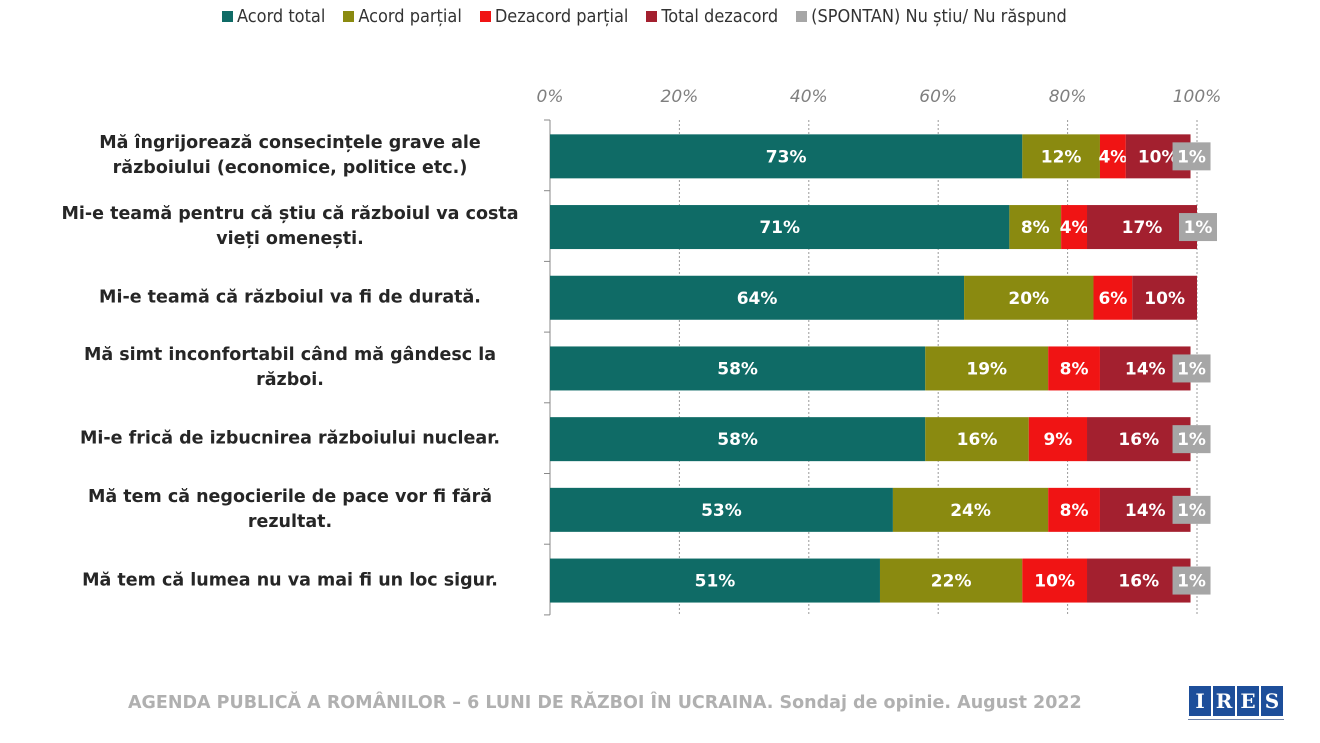 The image size is (1320, 743). What do you see at coordinates (939, 16) in the screenshot?
I see `legend-label: (SPONTAN) Nu știu/ Nu răspund` at bounding box center [939, 16].